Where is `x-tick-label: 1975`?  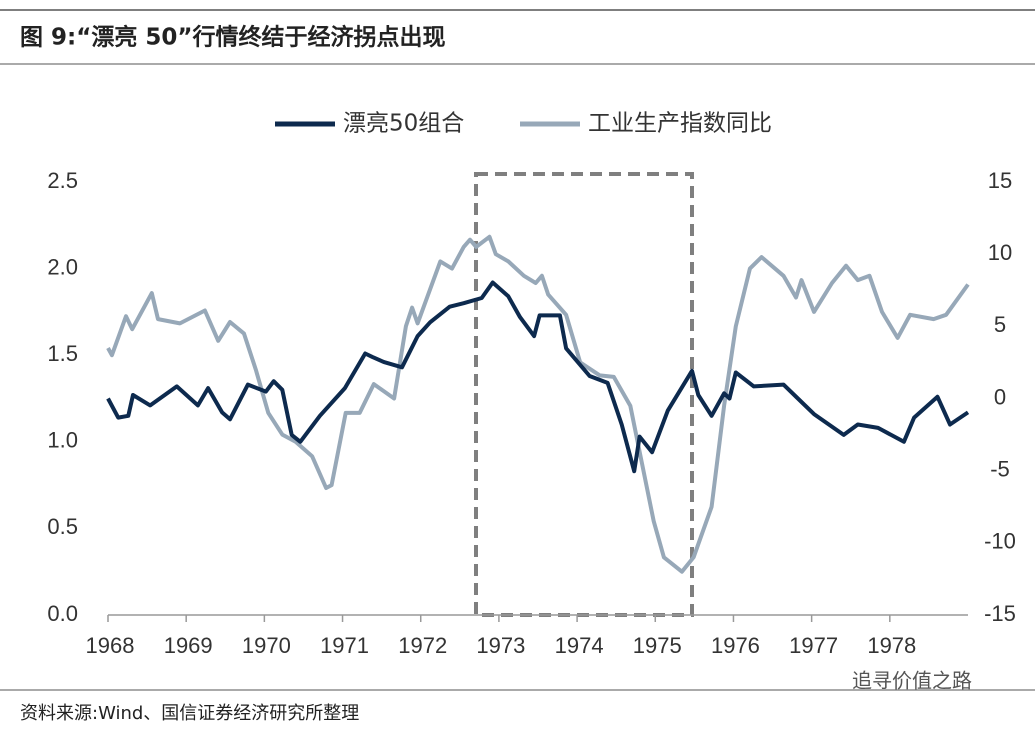 x-tick-label: 1975 is located at coordinates (657, 645).